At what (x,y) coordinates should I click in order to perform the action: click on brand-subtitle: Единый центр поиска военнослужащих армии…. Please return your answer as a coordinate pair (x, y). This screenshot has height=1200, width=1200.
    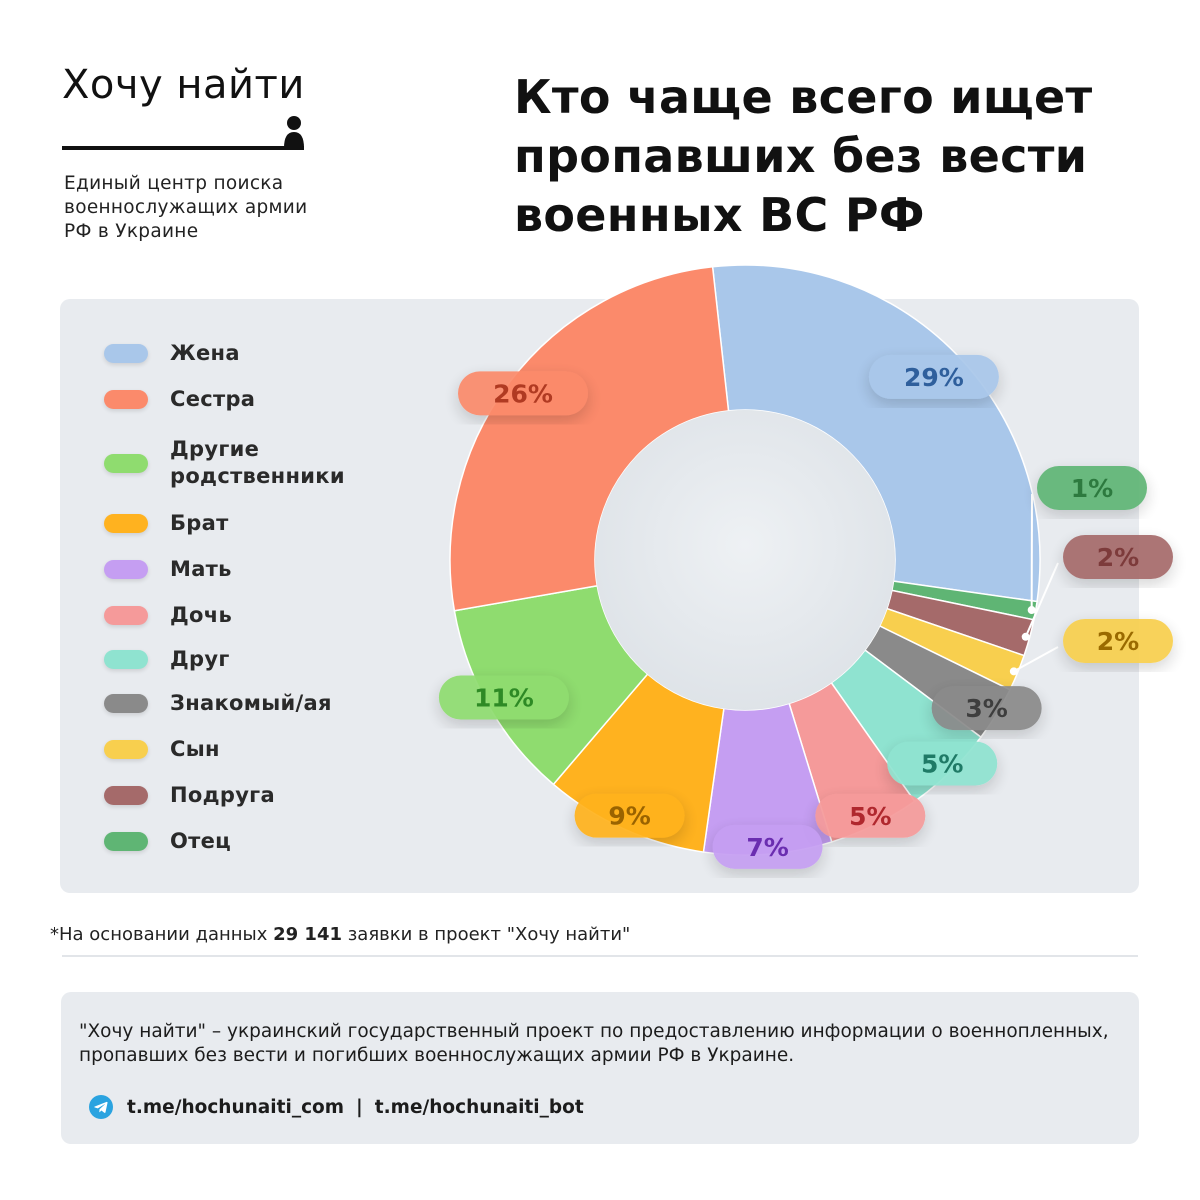
    Looking at the image, I should click on (186, 207).